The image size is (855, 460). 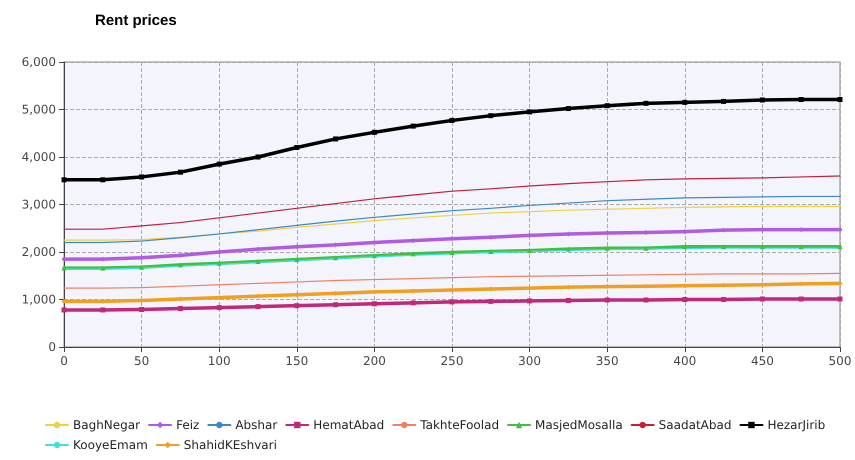 I want to click on chart-title: Rent prices, so click(x=136, y=20).